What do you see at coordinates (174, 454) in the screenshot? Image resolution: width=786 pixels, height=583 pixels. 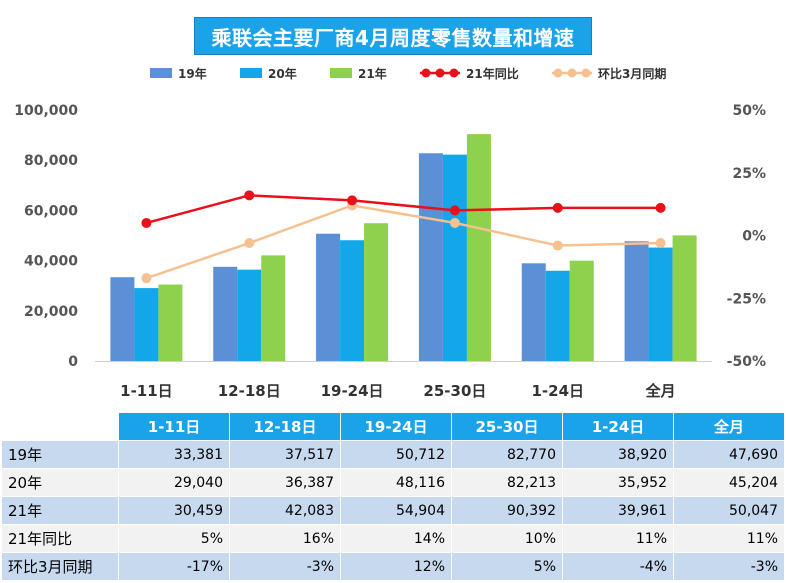 I see `table-cell: 33,381` at bounding box center [174, 454].